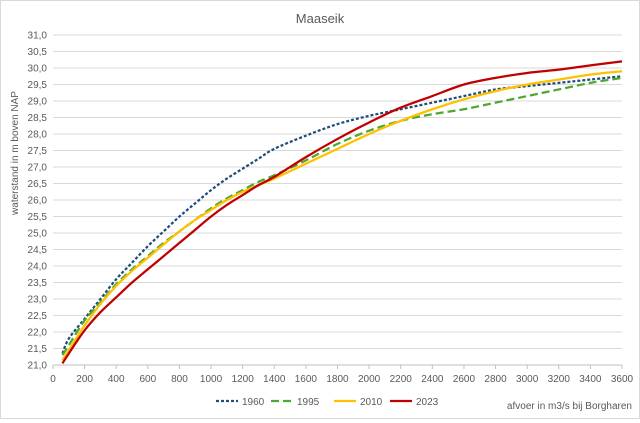  I want to click on x-tick-label: 2800, so click(495, 379).